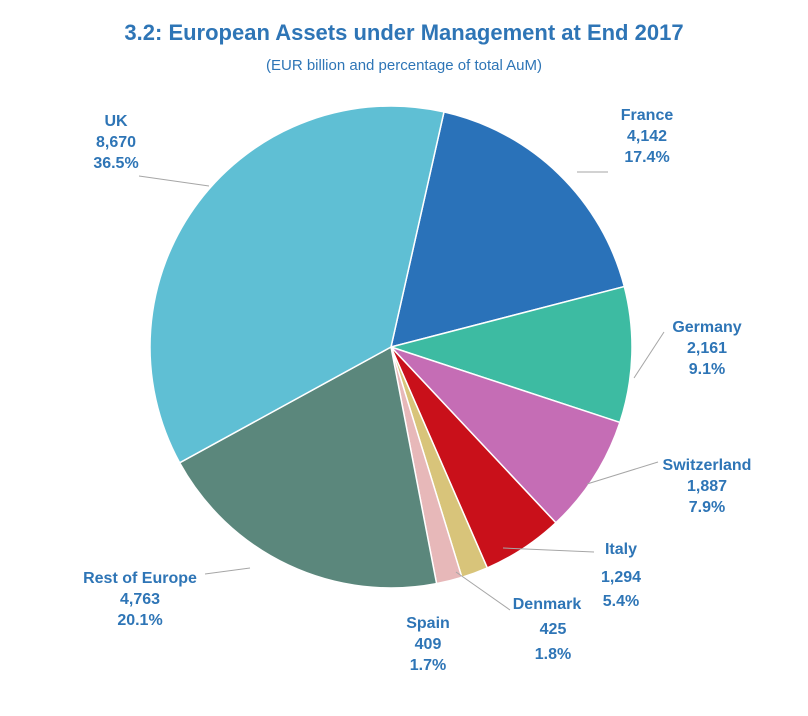 This screenshot has width=808, height=716. What do you see at coordinates (622, 473) in the screenshot?
I see `leader-line-switzerland` at bounding box center [622, 473].